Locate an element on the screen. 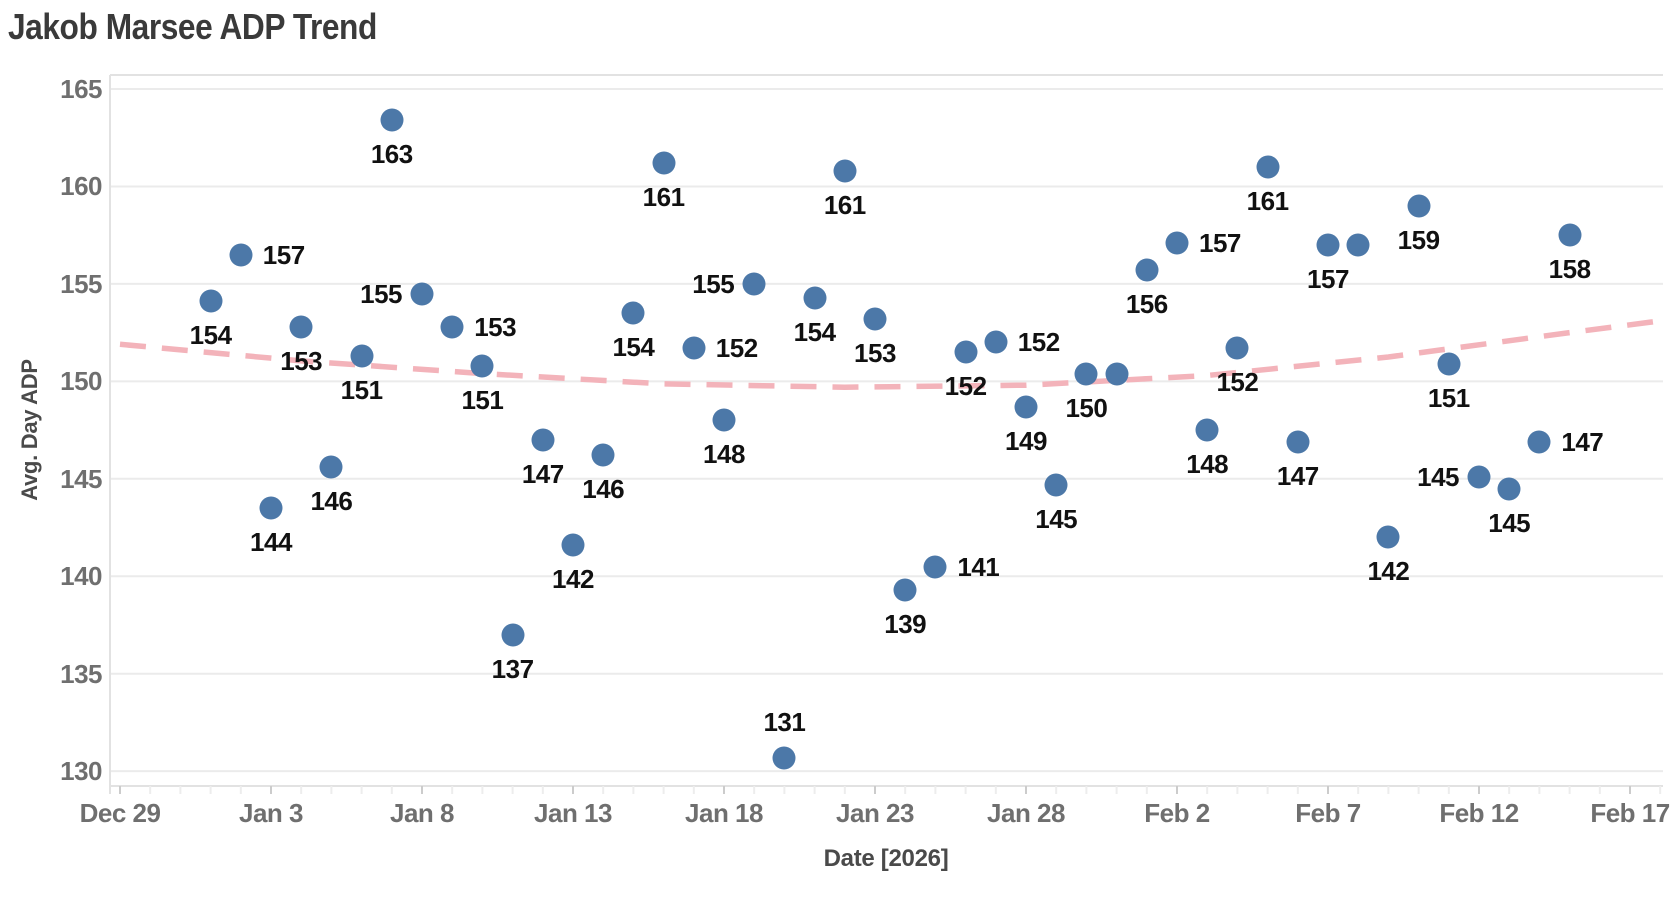  y-tick-label-150: 150 is located at coordinates (81, 381).